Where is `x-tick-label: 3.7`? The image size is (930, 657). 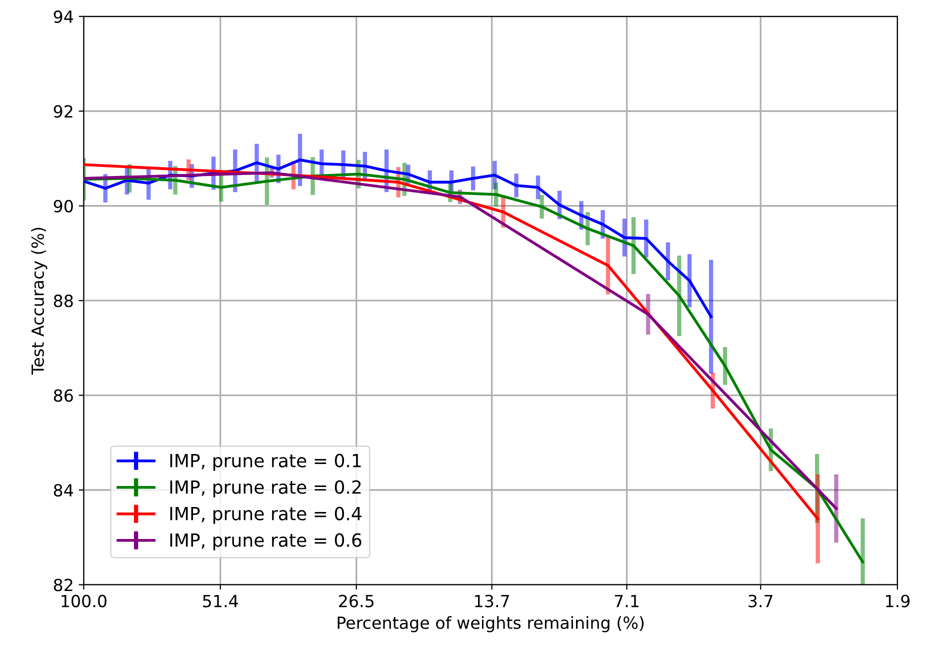 x-tick-label: 3.7 is located at coordinates (760, 601).